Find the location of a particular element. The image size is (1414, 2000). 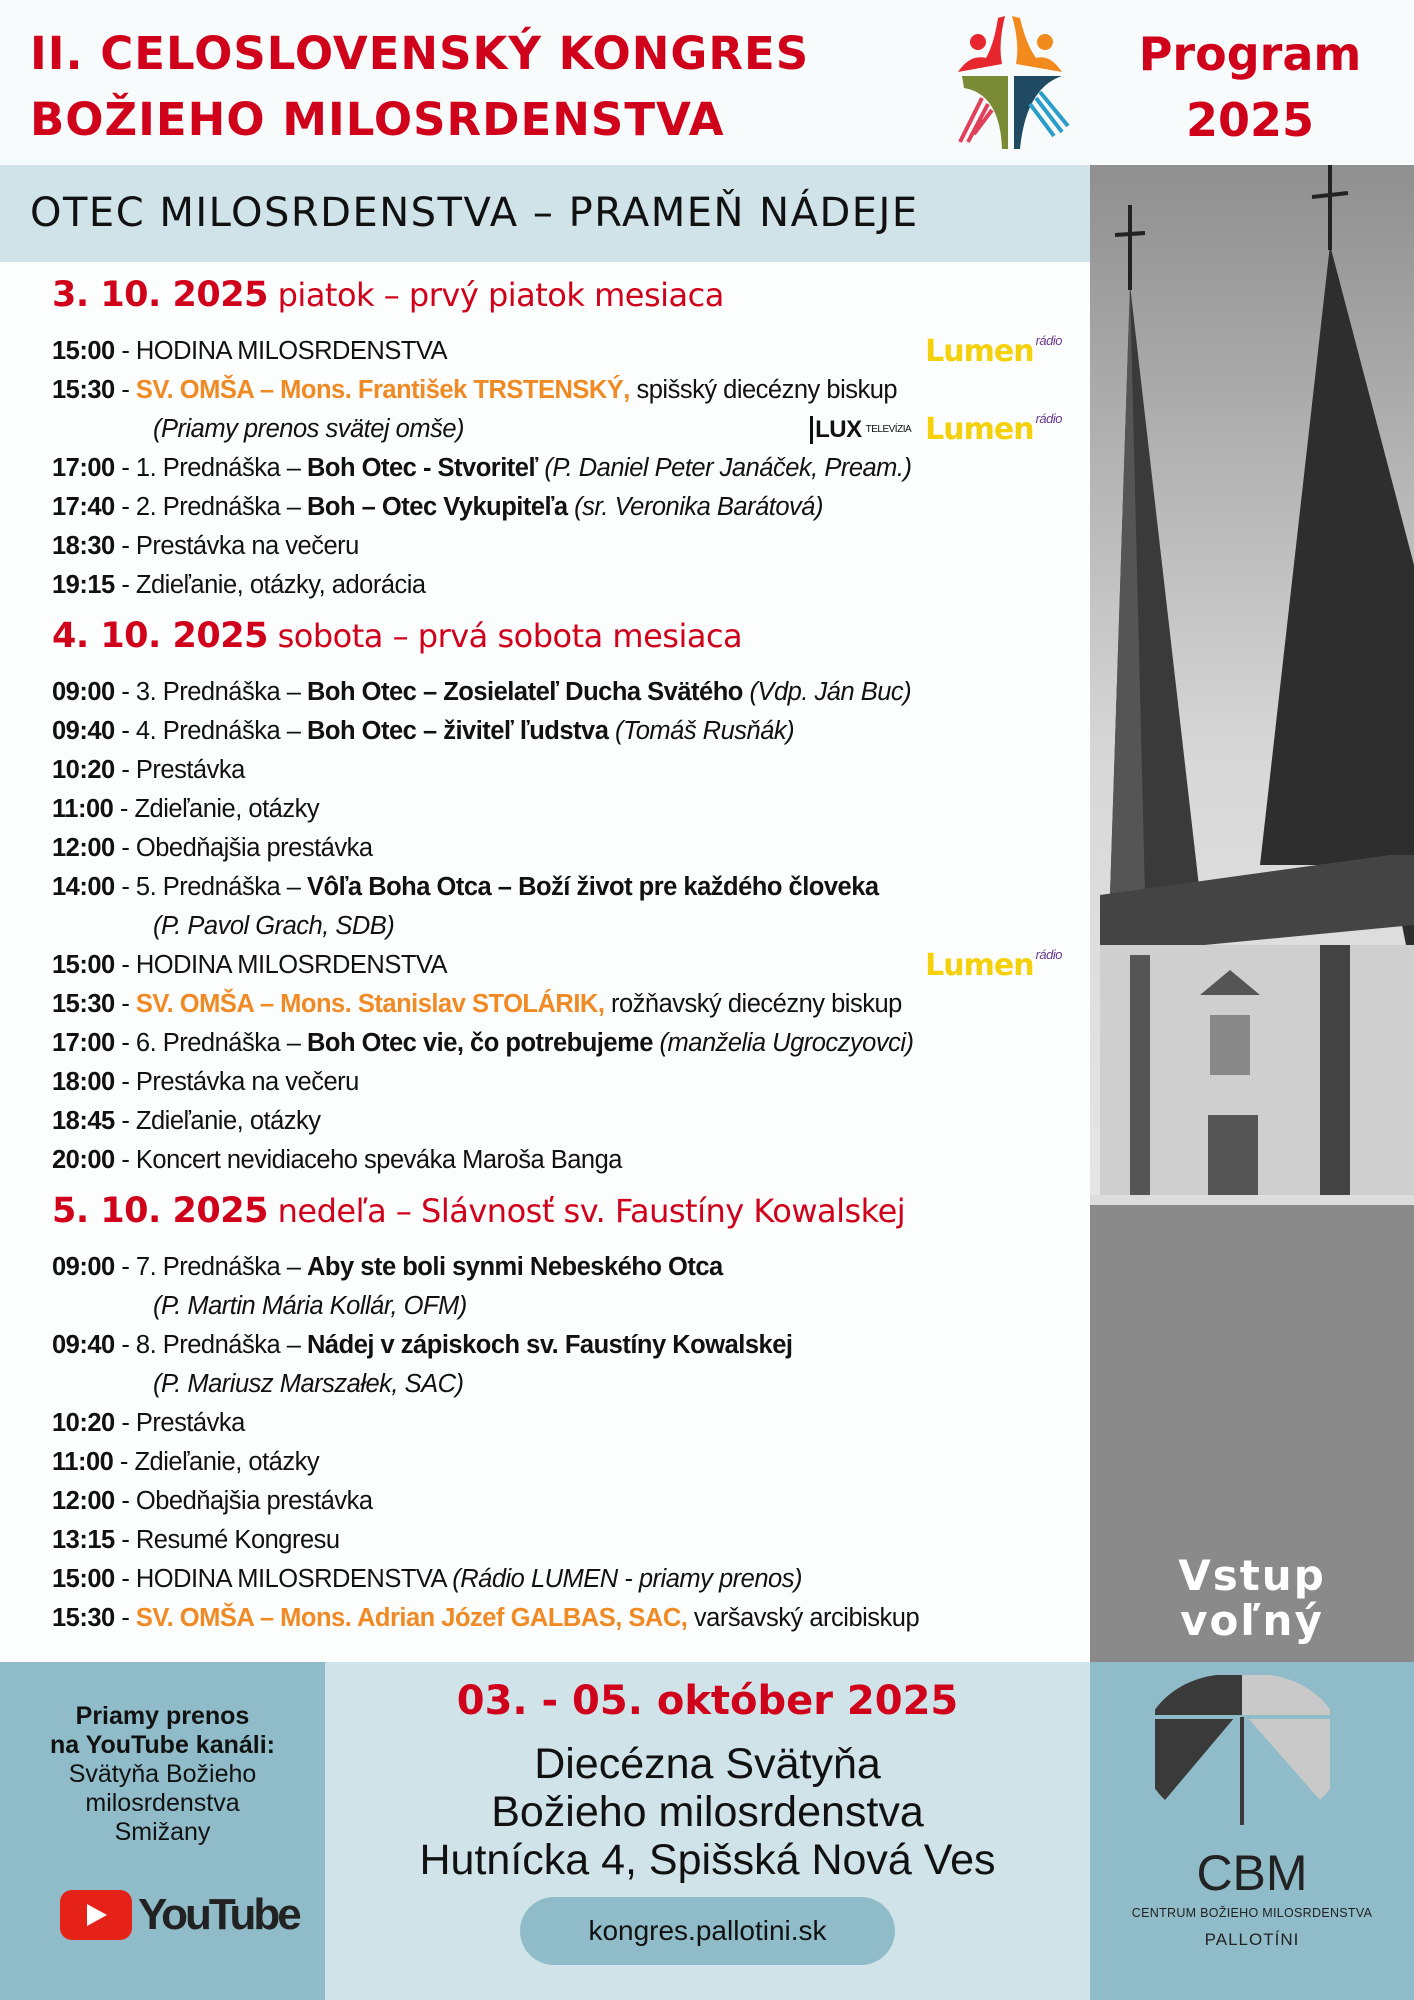

broadcast-logos: Lumen rádio is located at coordinates (994, 965).